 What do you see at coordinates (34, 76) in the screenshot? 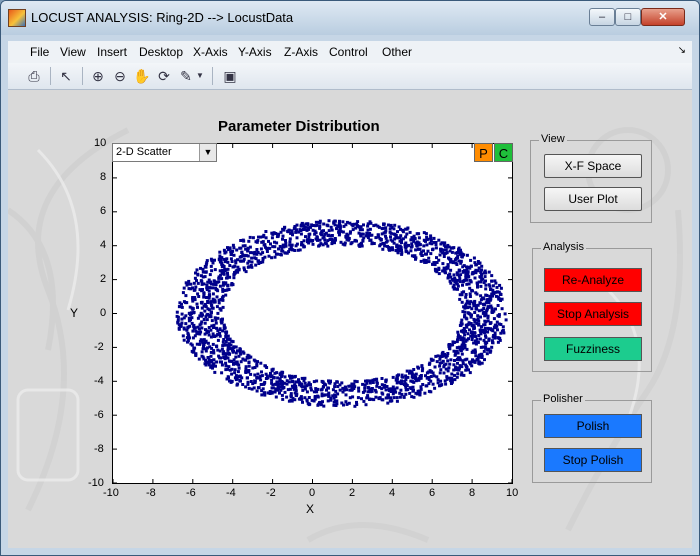
I see `print-icon: ⎙` at bounding box center [34, 76].